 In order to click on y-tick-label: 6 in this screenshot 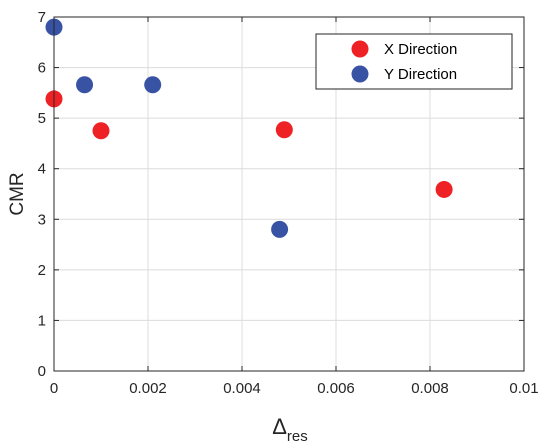, I will do `click(42, 68)`.